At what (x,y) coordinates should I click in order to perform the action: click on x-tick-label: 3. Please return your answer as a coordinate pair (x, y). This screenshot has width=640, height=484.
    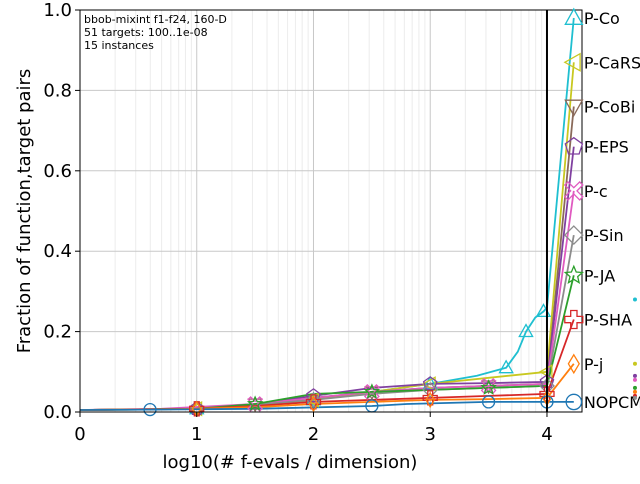
    Looking at the image, I should click on (430, 434).